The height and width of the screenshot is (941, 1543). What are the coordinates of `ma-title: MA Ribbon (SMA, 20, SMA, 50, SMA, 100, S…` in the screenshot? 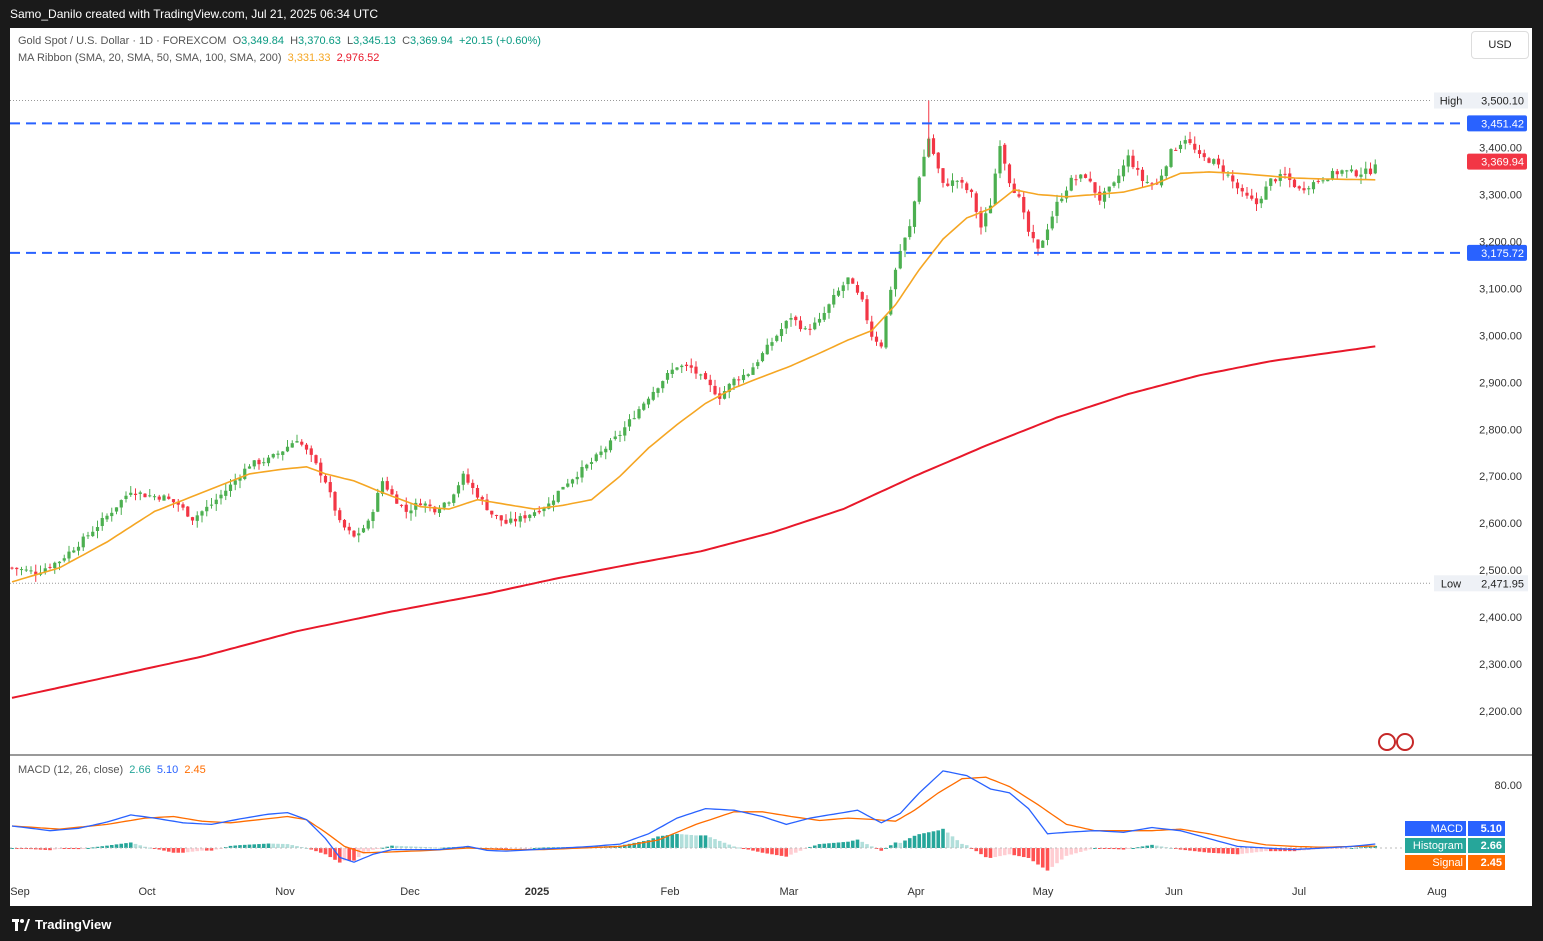 It's located at (150, 58).